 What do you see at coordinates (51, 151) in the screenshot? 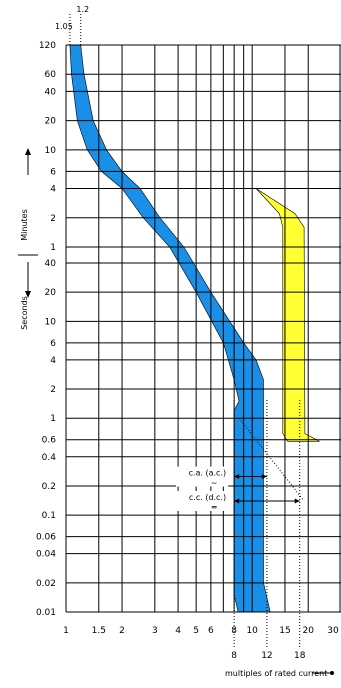
I see `y-tick-min-4: 10` at bounding box center [51, 151].